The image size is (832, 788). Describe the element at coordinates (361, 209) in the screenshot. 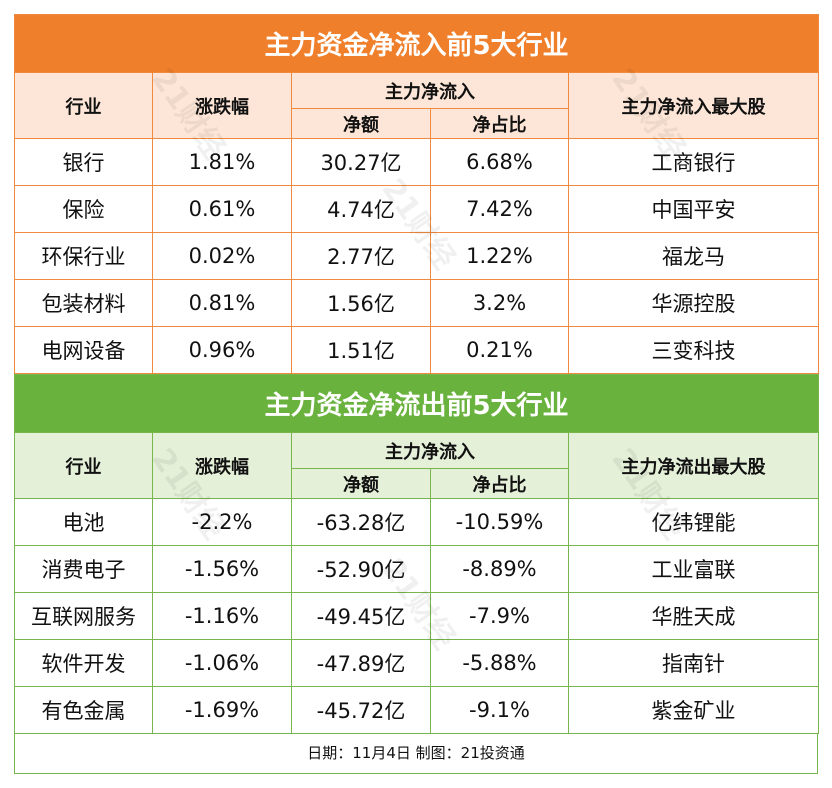

I see `net-cell: 4.74亿` at that location.